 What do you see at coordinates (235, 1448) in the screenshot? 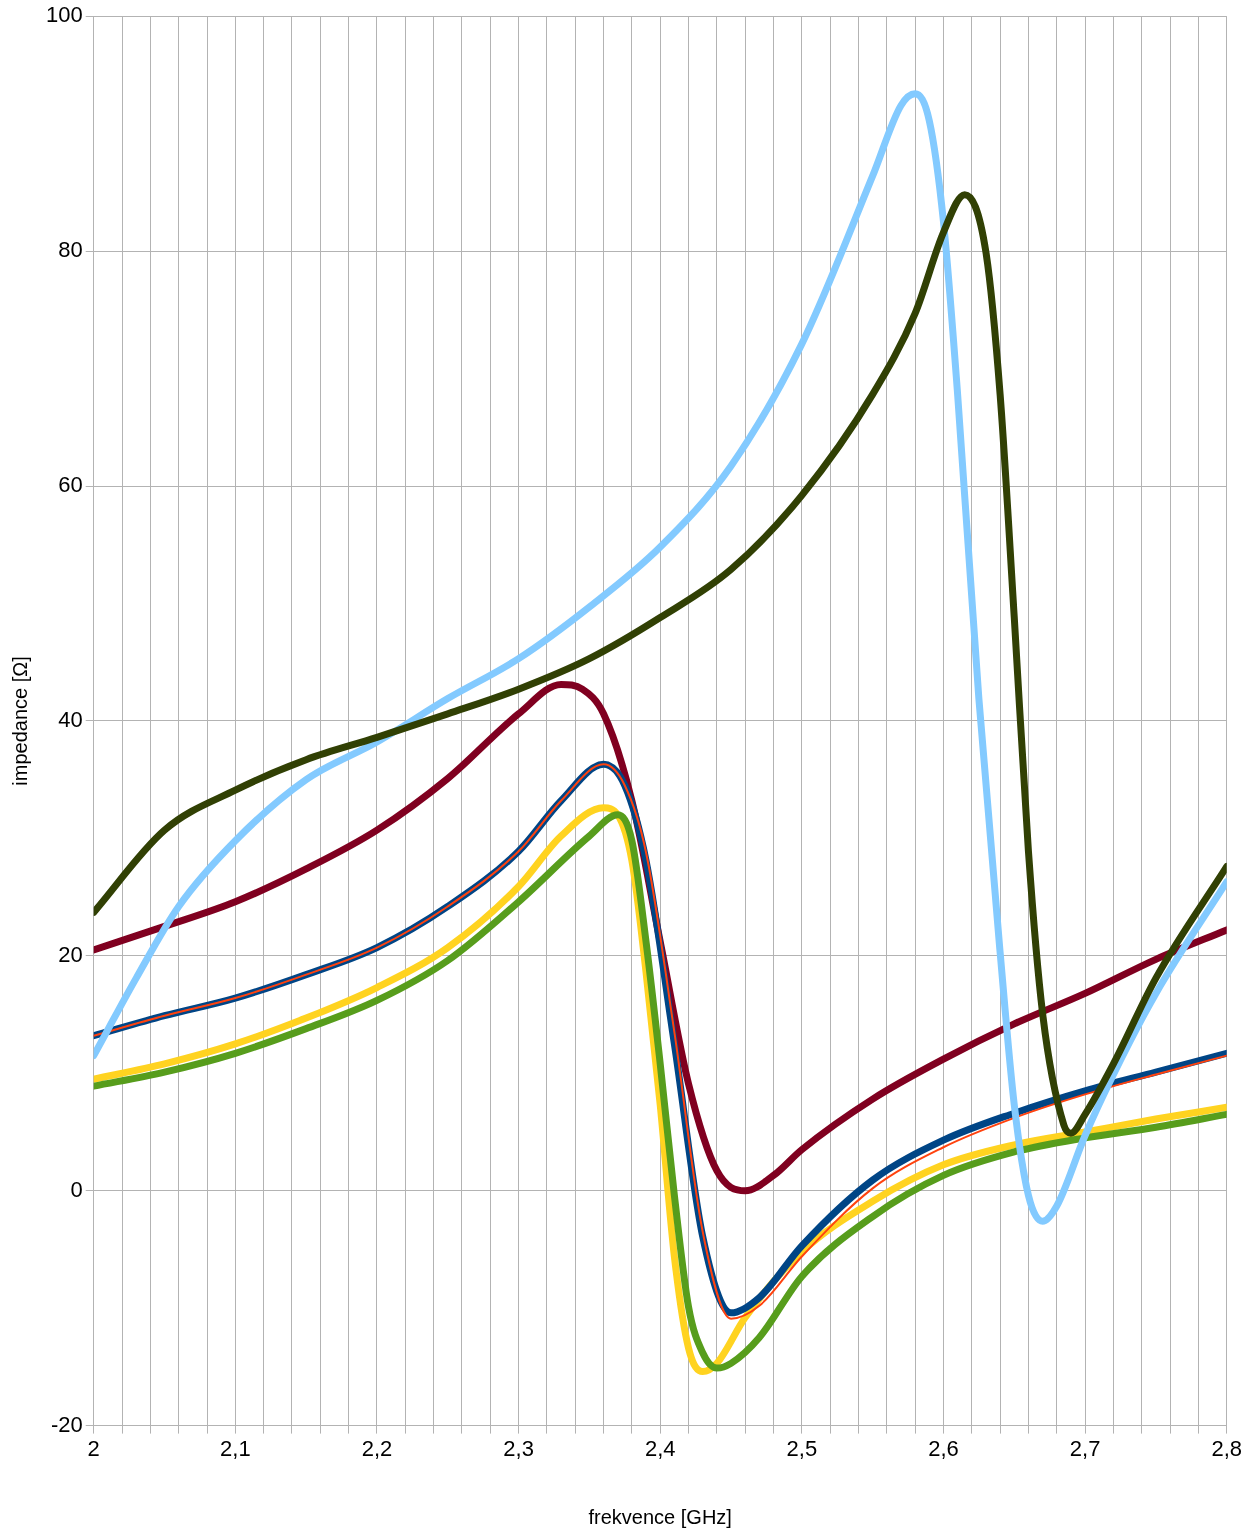
I see `x-tick-label: 2,1` at bounding box center [235, 1448].